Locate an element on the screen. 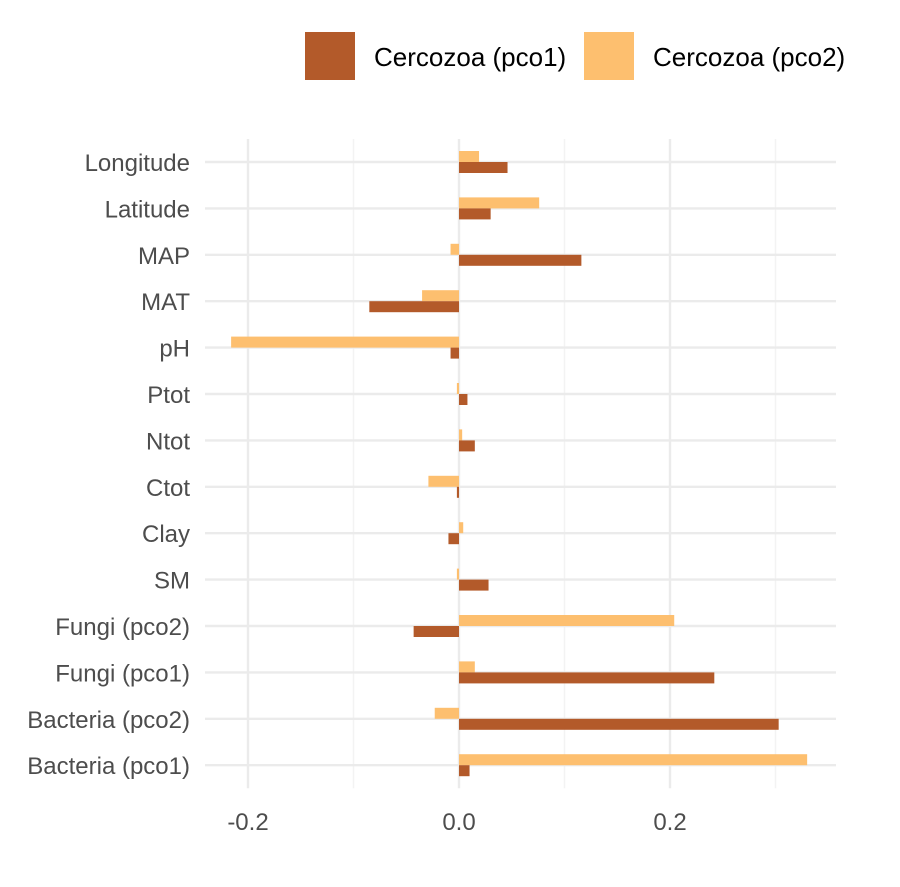  legend: Cercozoa (pco1) Cercozoa (pco2) is located at coordinates (575, 56).